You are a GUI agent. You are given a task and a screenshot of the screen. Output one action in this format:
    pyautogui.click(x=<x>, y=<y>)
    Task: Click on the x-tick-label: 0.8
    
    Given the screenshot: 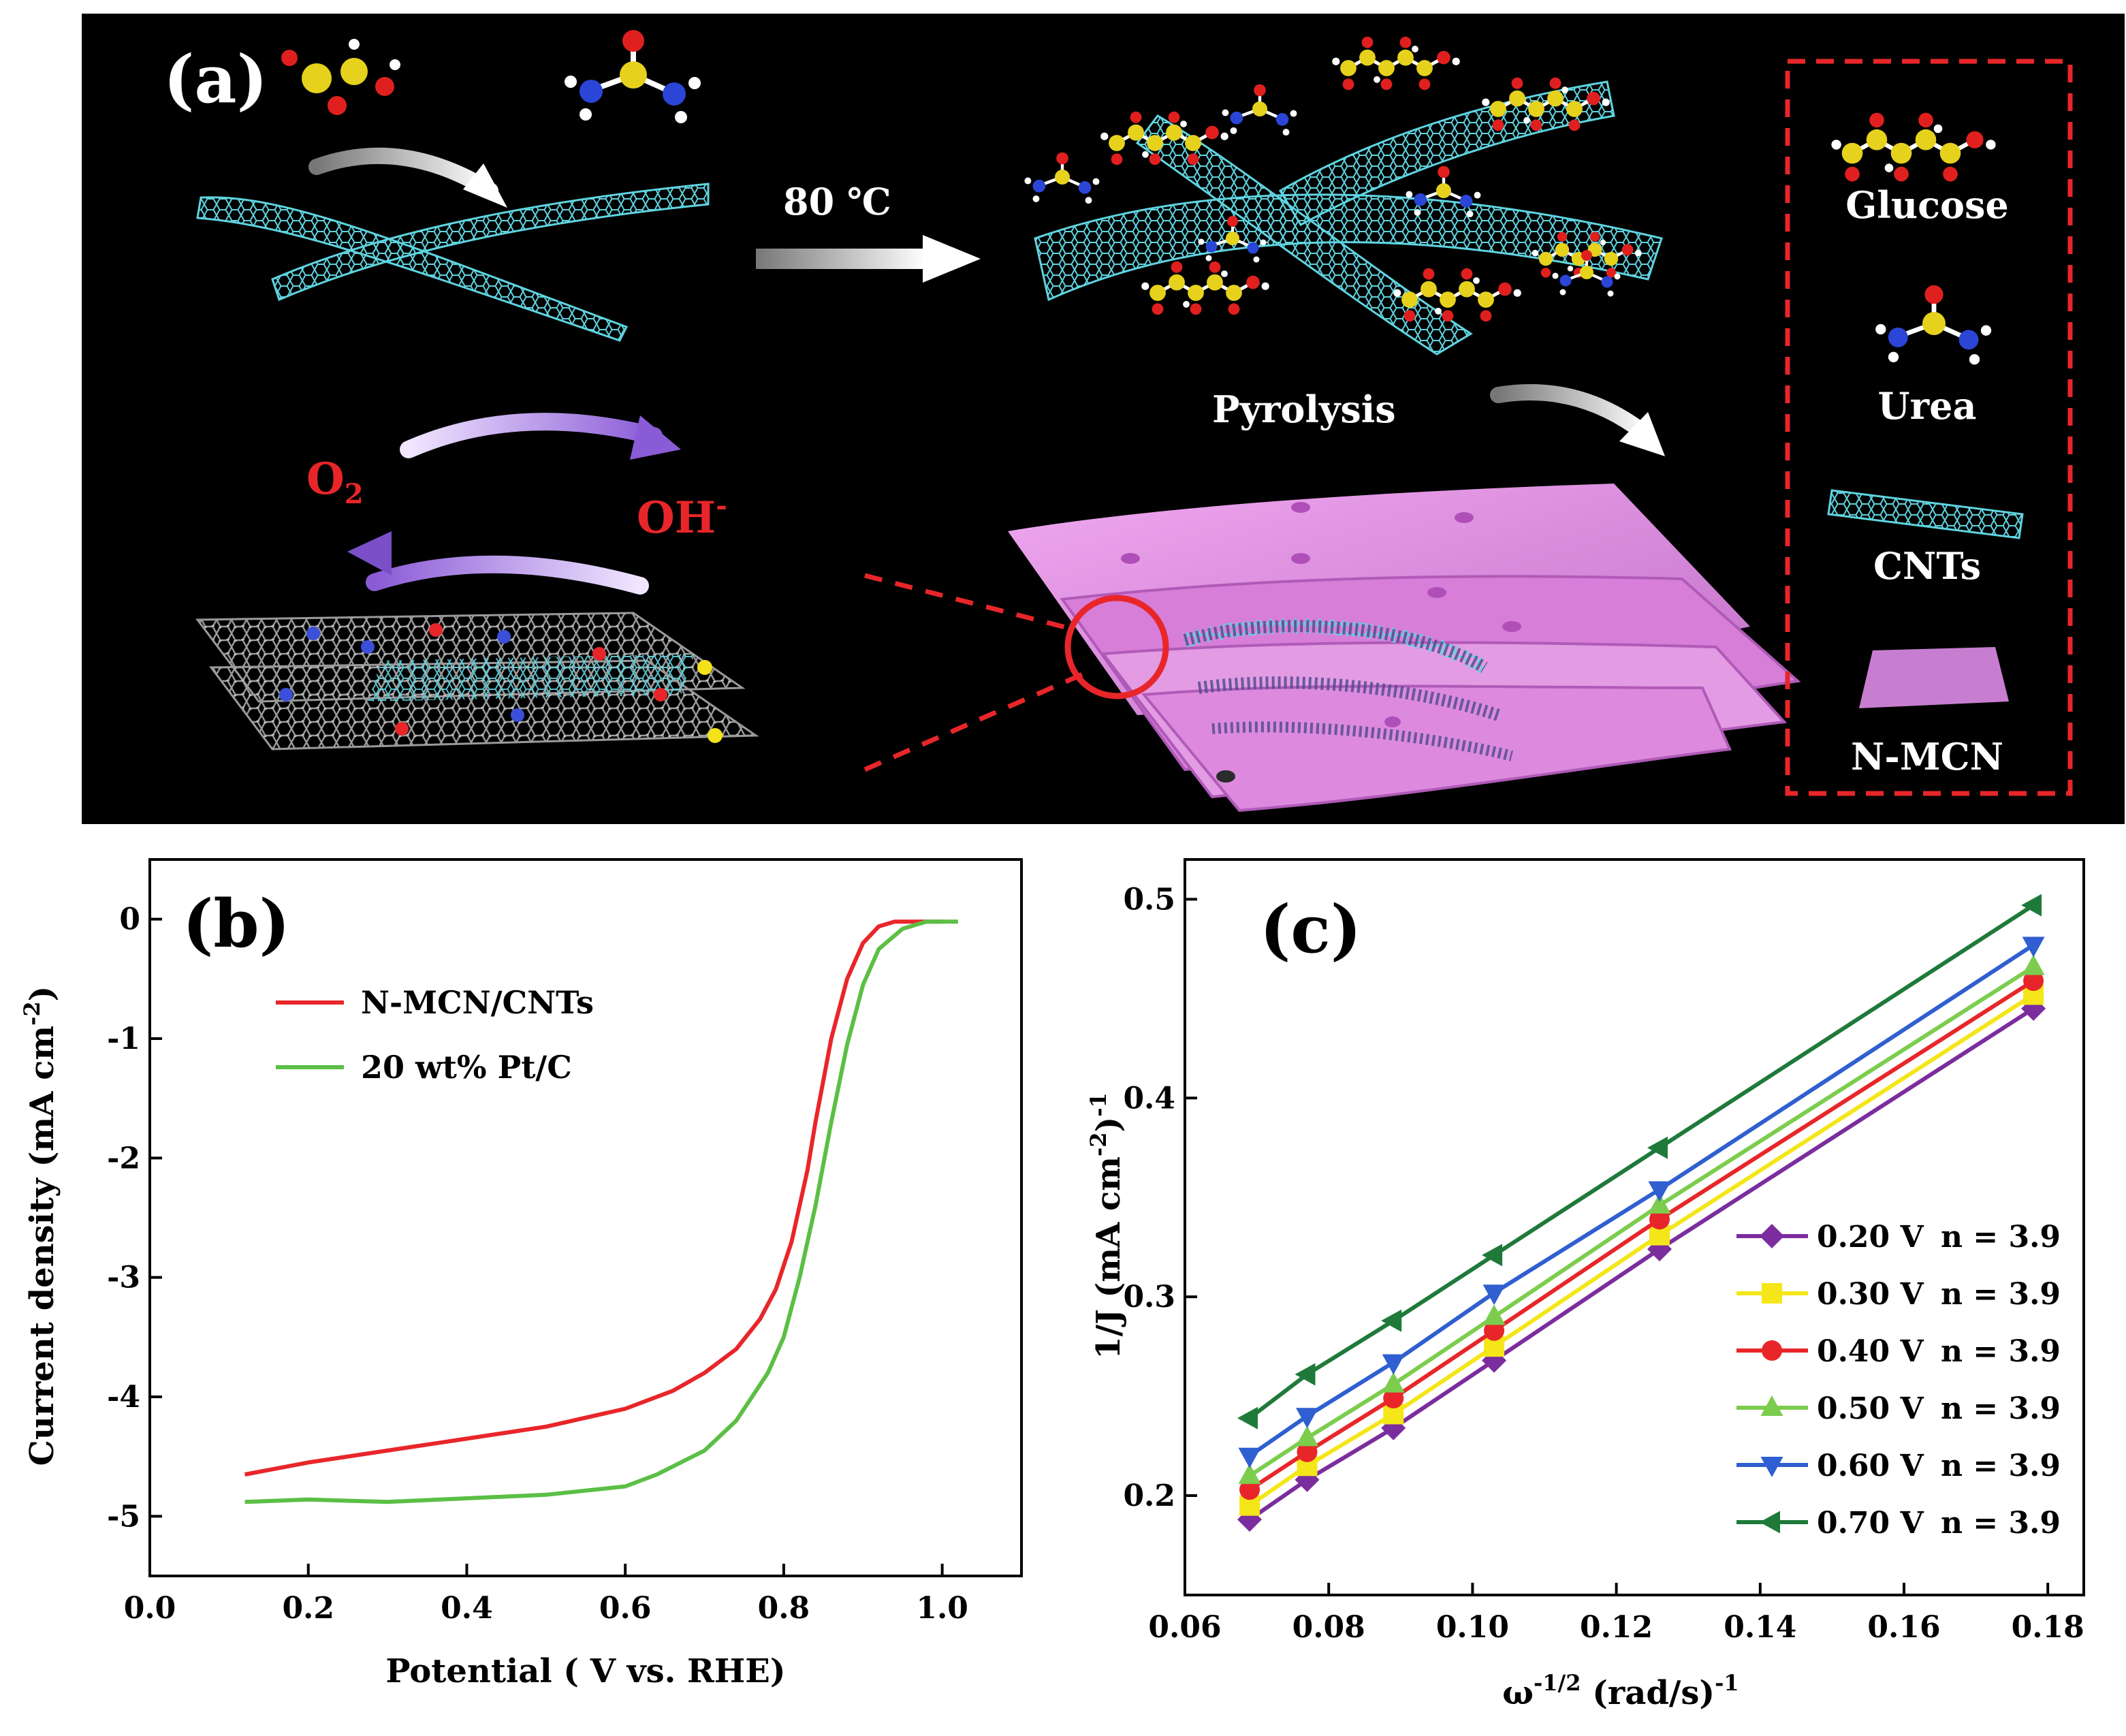 What is the action you would take?
    pyautogui.click(x=784, y=1609)
    